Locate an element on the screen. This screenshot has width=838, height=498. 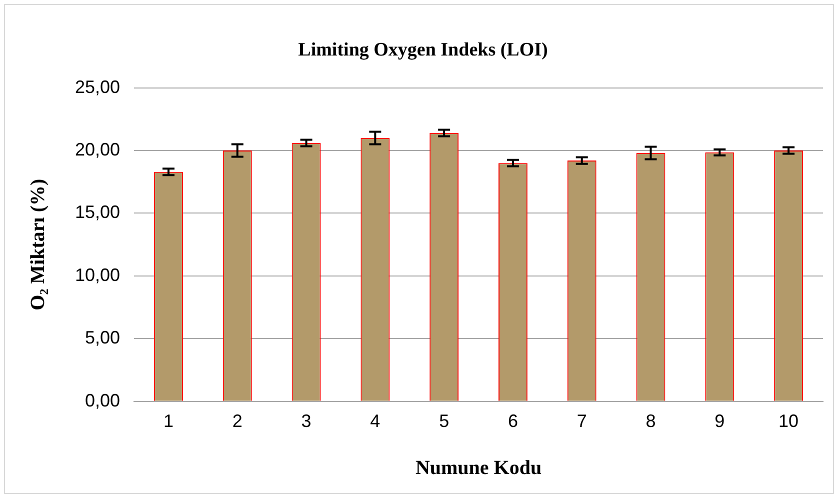
x-tick-label: 9 is located at coordinates (719, 421).